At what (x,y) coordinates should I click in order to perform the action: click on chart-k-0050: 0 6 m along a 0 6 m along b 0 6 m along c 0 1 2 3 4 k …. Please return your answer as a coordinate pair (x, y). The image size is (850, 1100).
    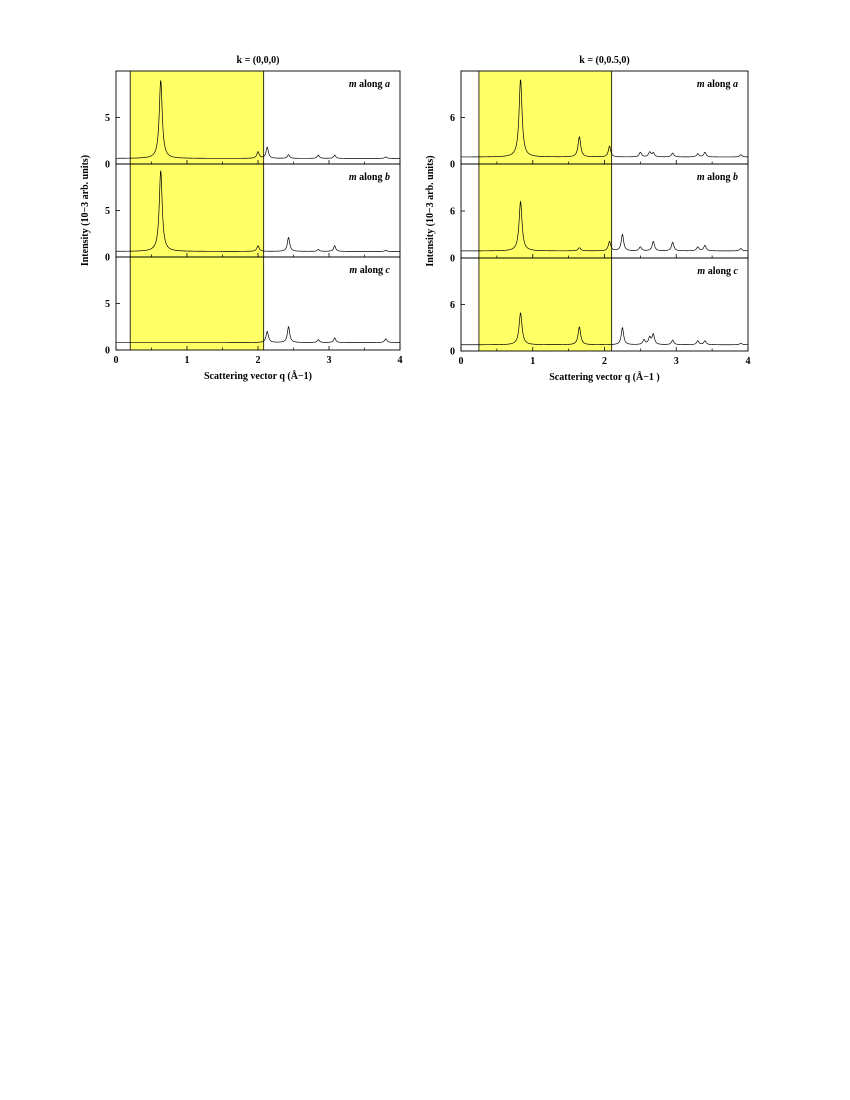
    Looking at the image, I should click on (588, 219).